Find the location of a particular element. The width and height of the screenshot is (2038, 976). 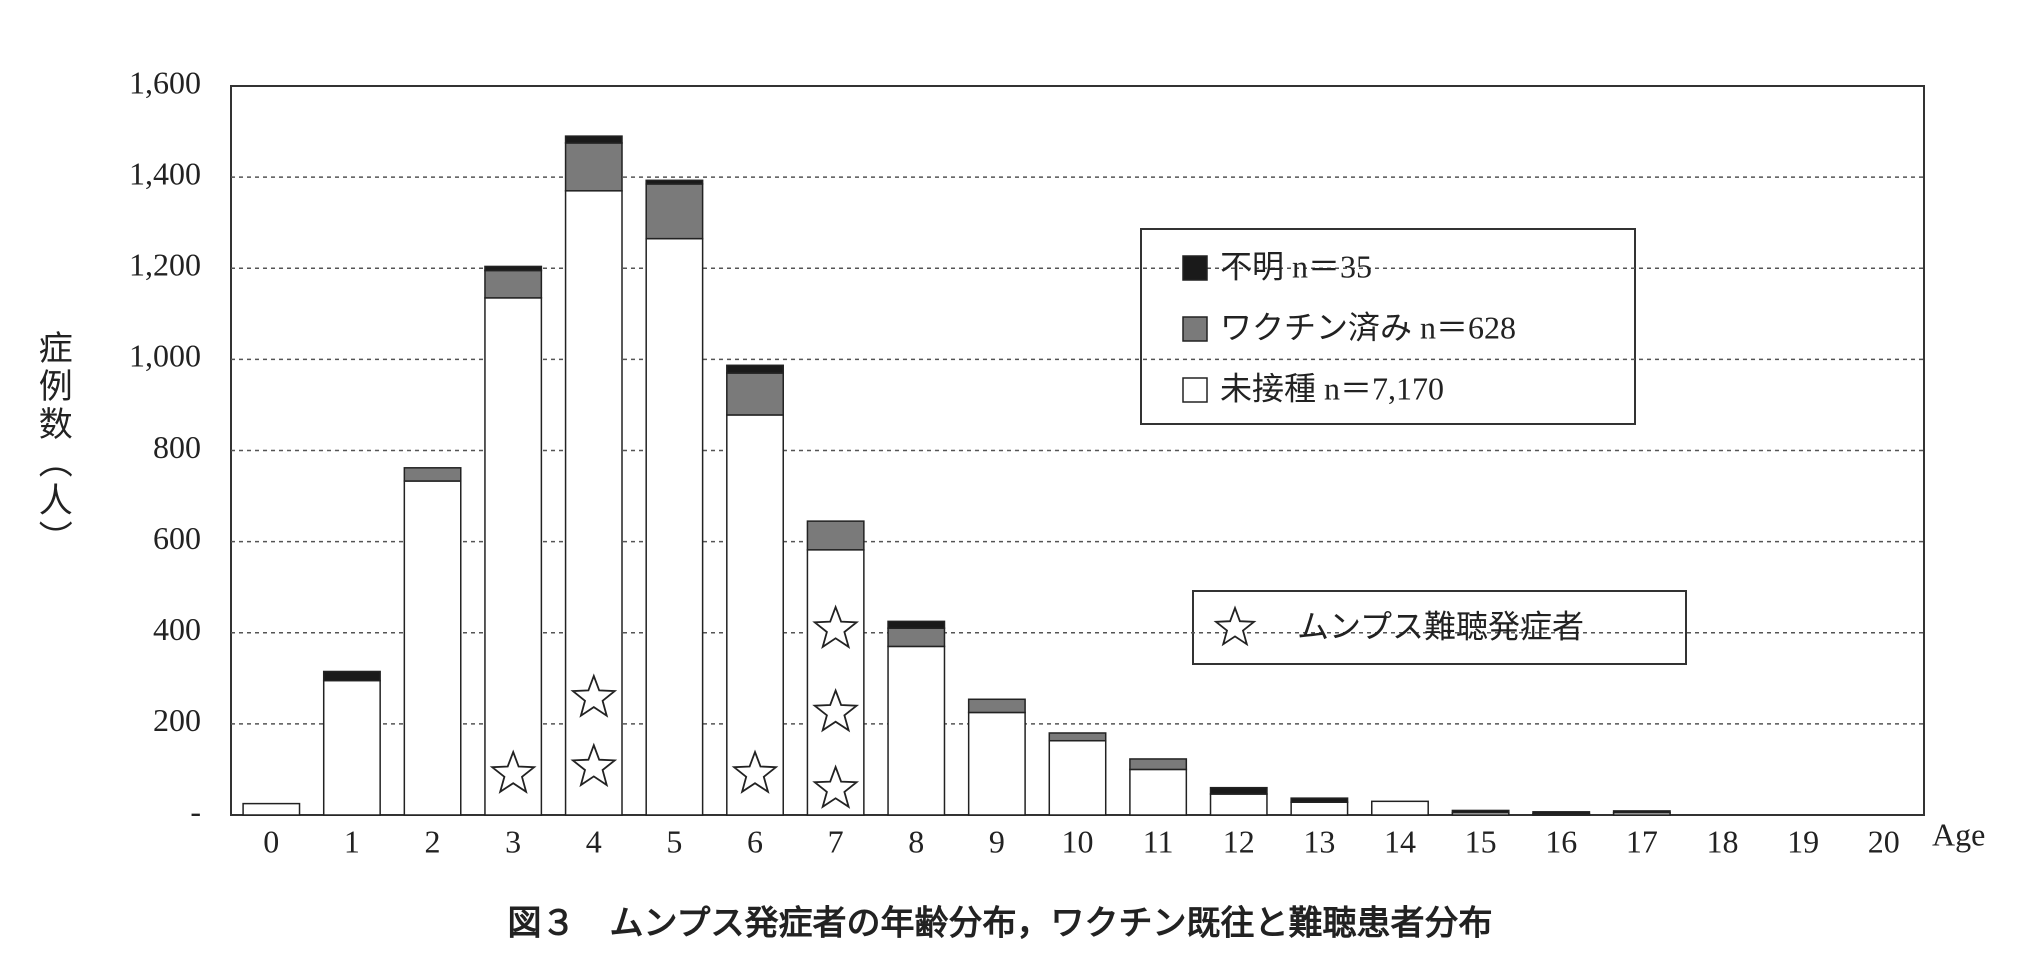

x-tick-label: 18 is located at coordinates (1722, 841).